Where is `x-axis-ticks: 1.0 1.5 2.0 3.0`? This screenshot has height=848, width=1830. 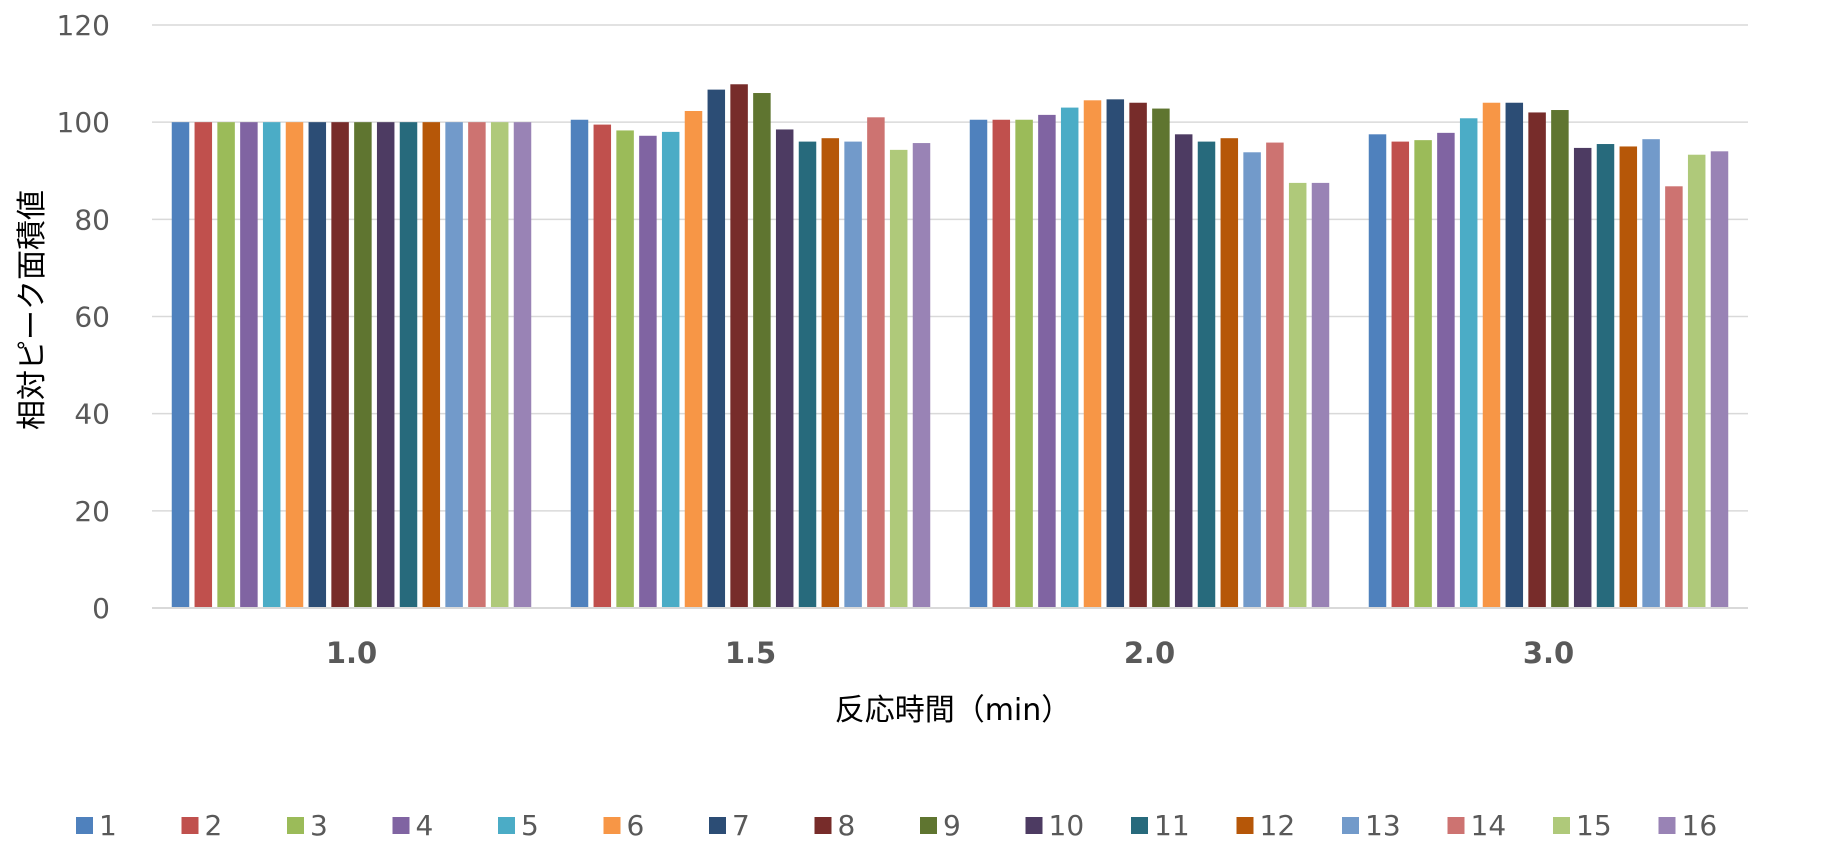
x-axis-ticks: 1.0 1.5 2.0 3.0 is located at coordinates (950, 653).